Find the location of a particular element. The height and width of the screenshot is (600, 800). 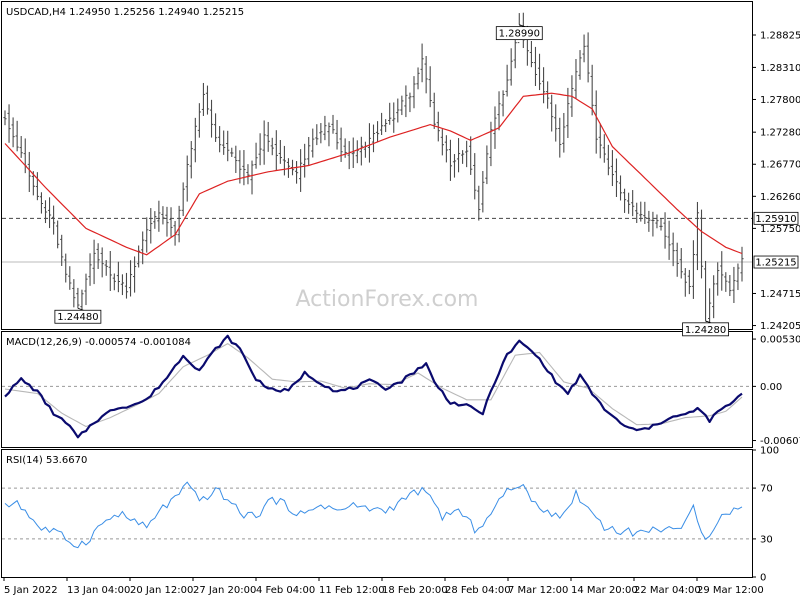

resistance-level-tag-box is located at coordinates (776, 218).